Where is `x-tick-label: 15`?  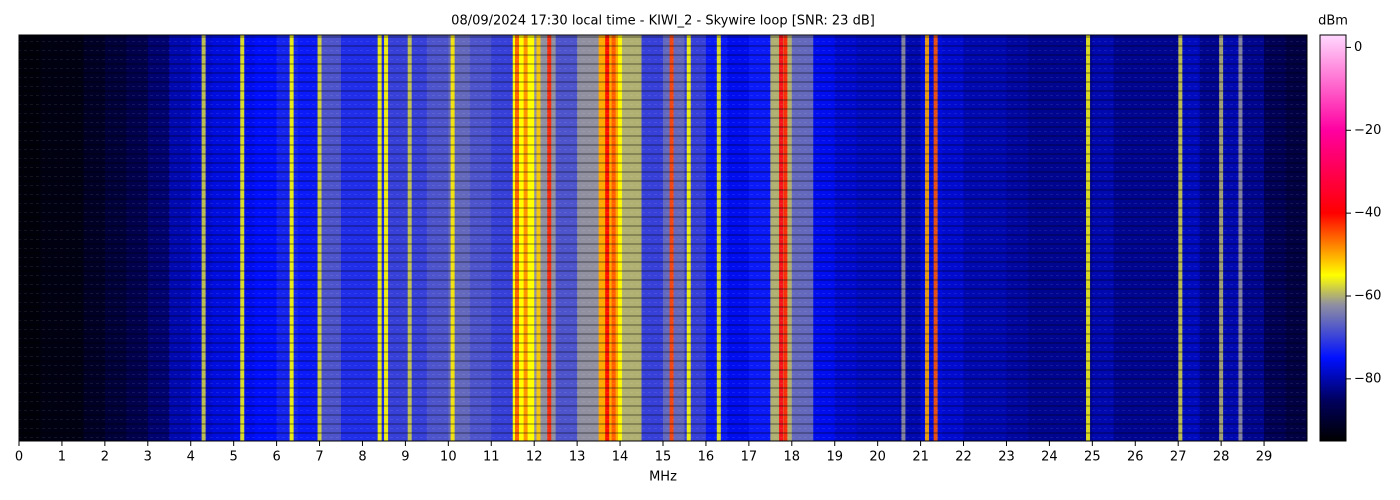
x-tick-label: 15 is located at coordinates (663, 457).